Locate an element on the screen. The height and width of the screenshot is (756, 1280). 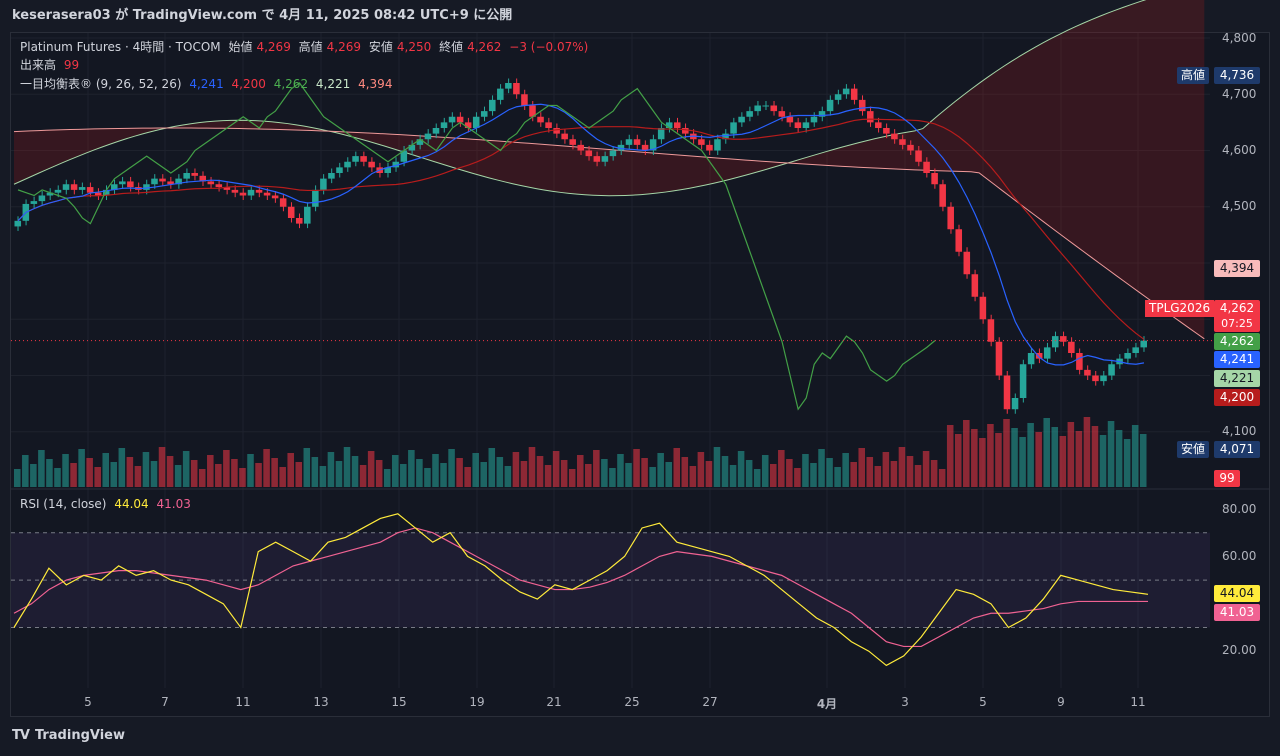
rsi-tick-80: 80.00 is located at coordinates (1239, 509).